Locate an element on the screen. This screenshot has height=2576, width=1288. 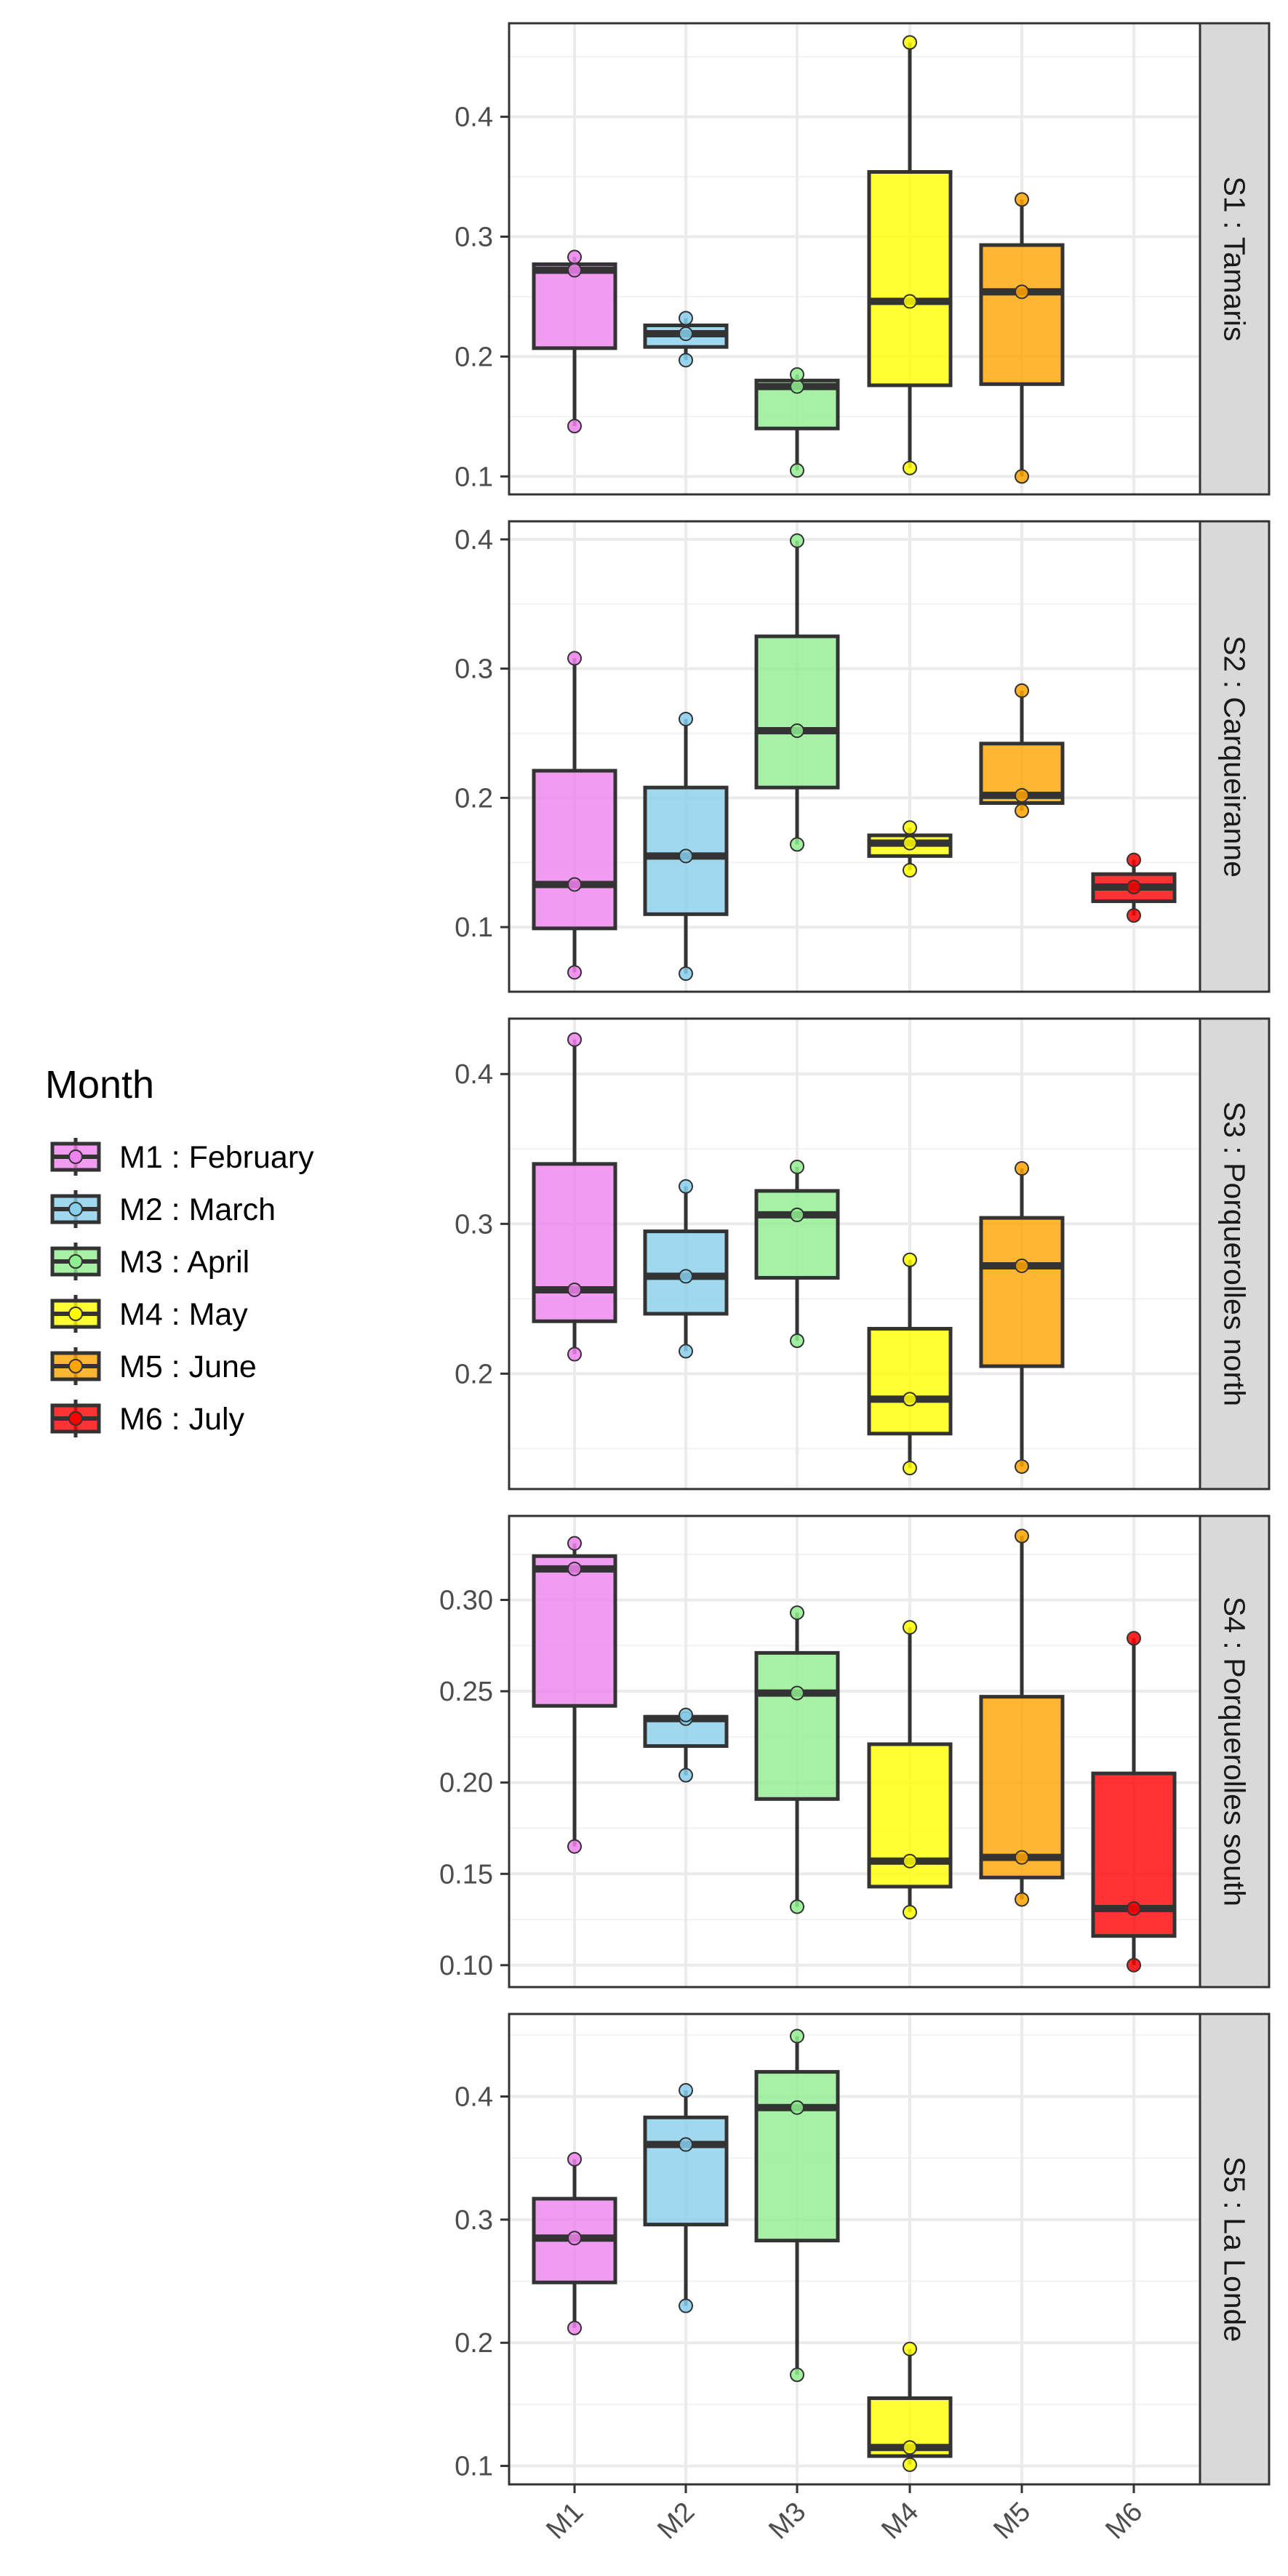
legend-label: M5 : June is located at coordinates (188, 1366).